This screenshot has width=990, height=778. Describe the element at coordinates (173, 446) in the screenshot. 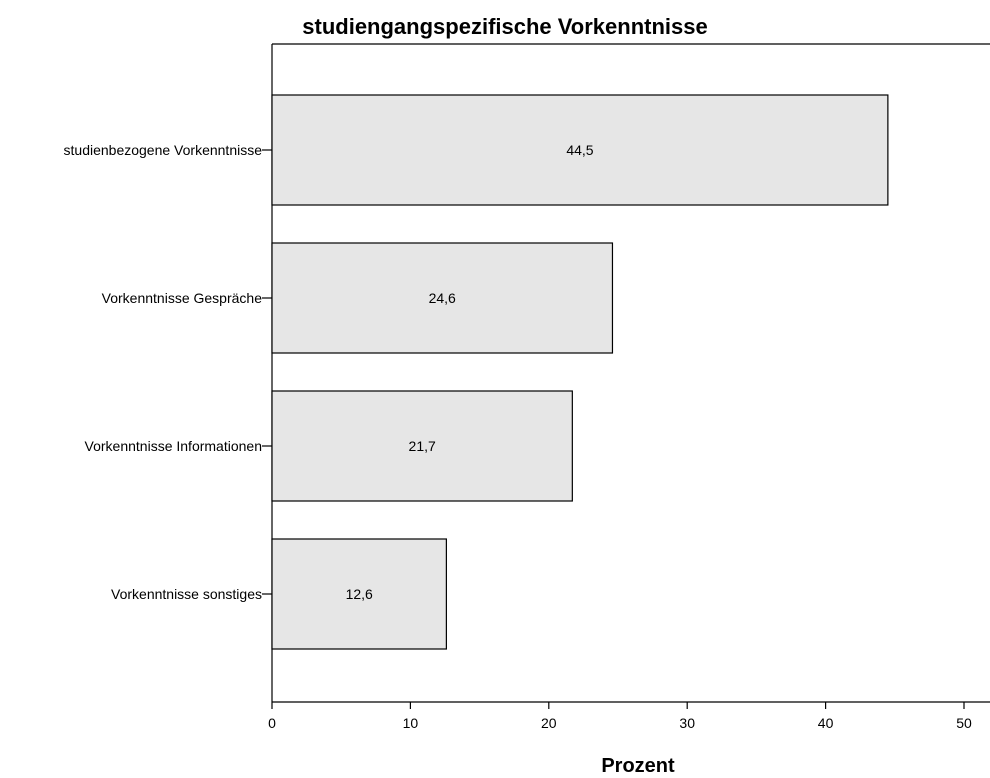

I see `category-label: Vorkenntnisse Informationen` at that location.